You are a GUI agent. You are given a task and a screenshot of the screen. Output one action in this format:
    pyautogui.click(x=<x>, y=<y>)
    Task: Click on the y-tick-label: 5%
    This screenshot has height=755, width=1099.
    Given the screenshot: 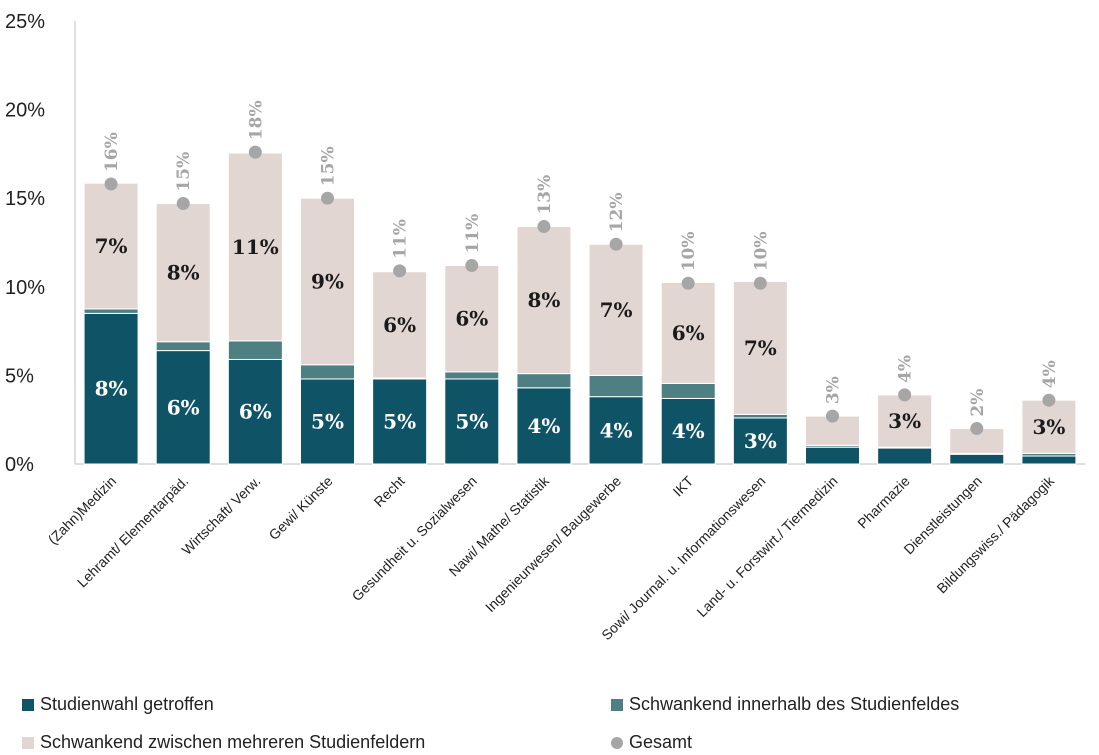 What is the action you would take?
    pyautogui.click(x=19, y=376)
    